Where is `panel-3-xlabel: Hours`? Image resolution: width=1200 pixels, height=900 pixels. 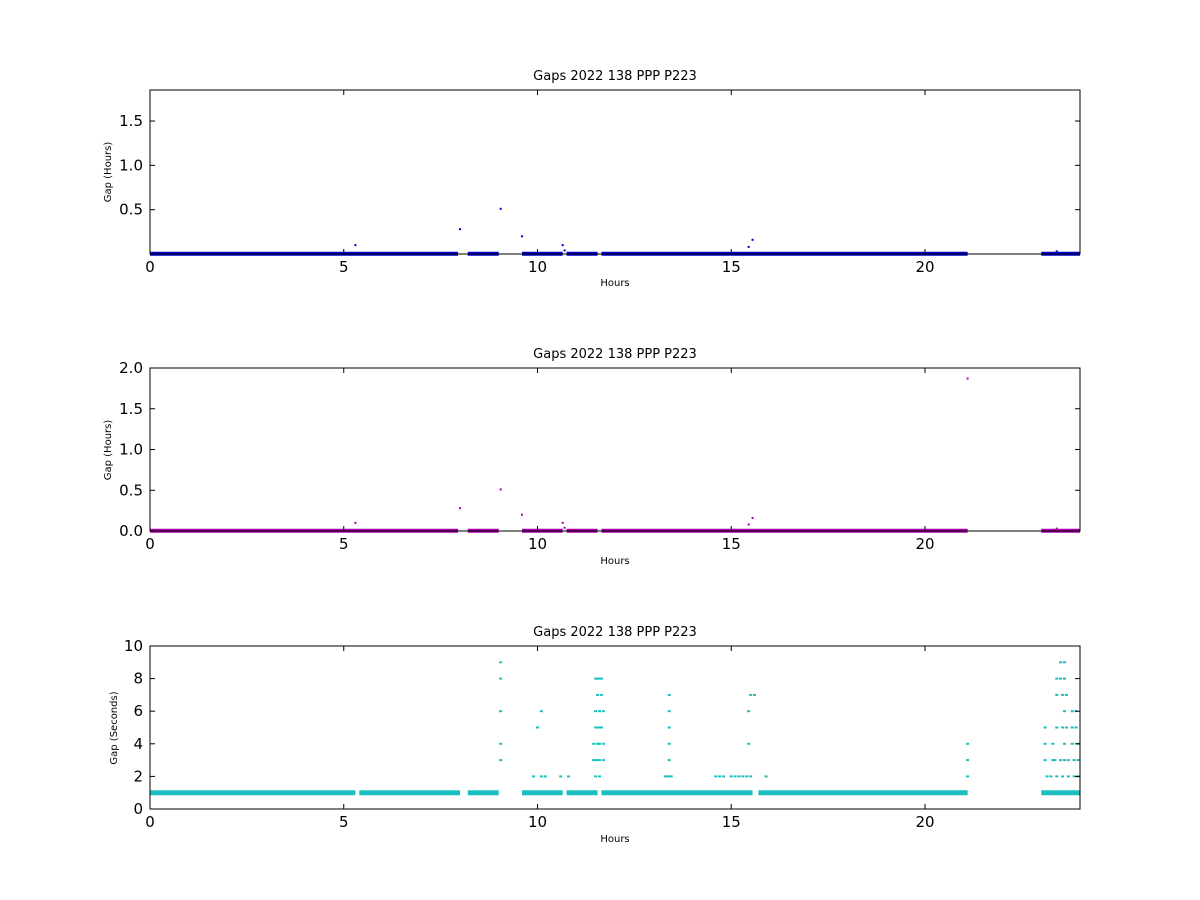 panel-3-xlabel: Hours is located at coordinates (614, 839).